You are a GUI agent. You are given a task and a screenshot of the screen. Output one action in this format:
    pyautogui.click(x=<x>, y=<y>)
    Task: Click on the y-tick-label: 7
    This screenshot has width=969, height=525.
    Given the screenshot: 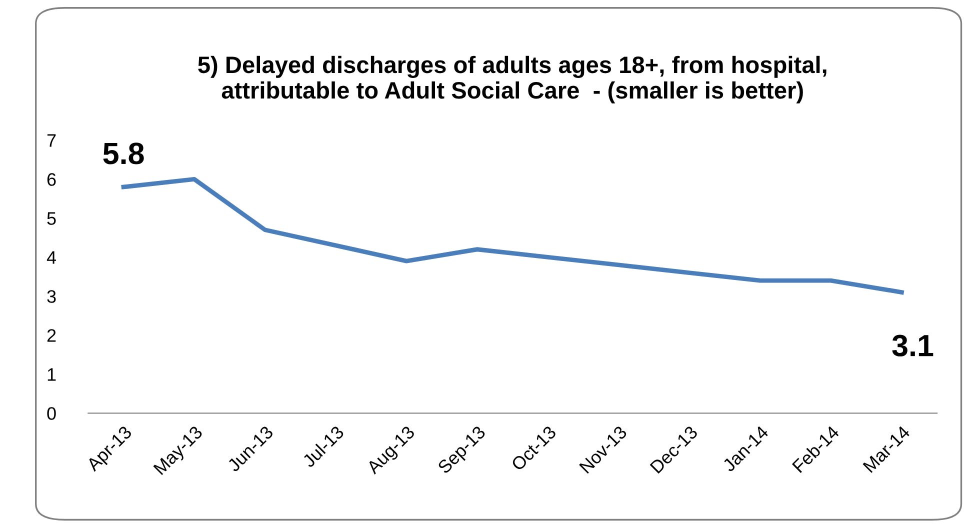 What is the action you would take?
    pyautogui.click(x=51, y=140)
    